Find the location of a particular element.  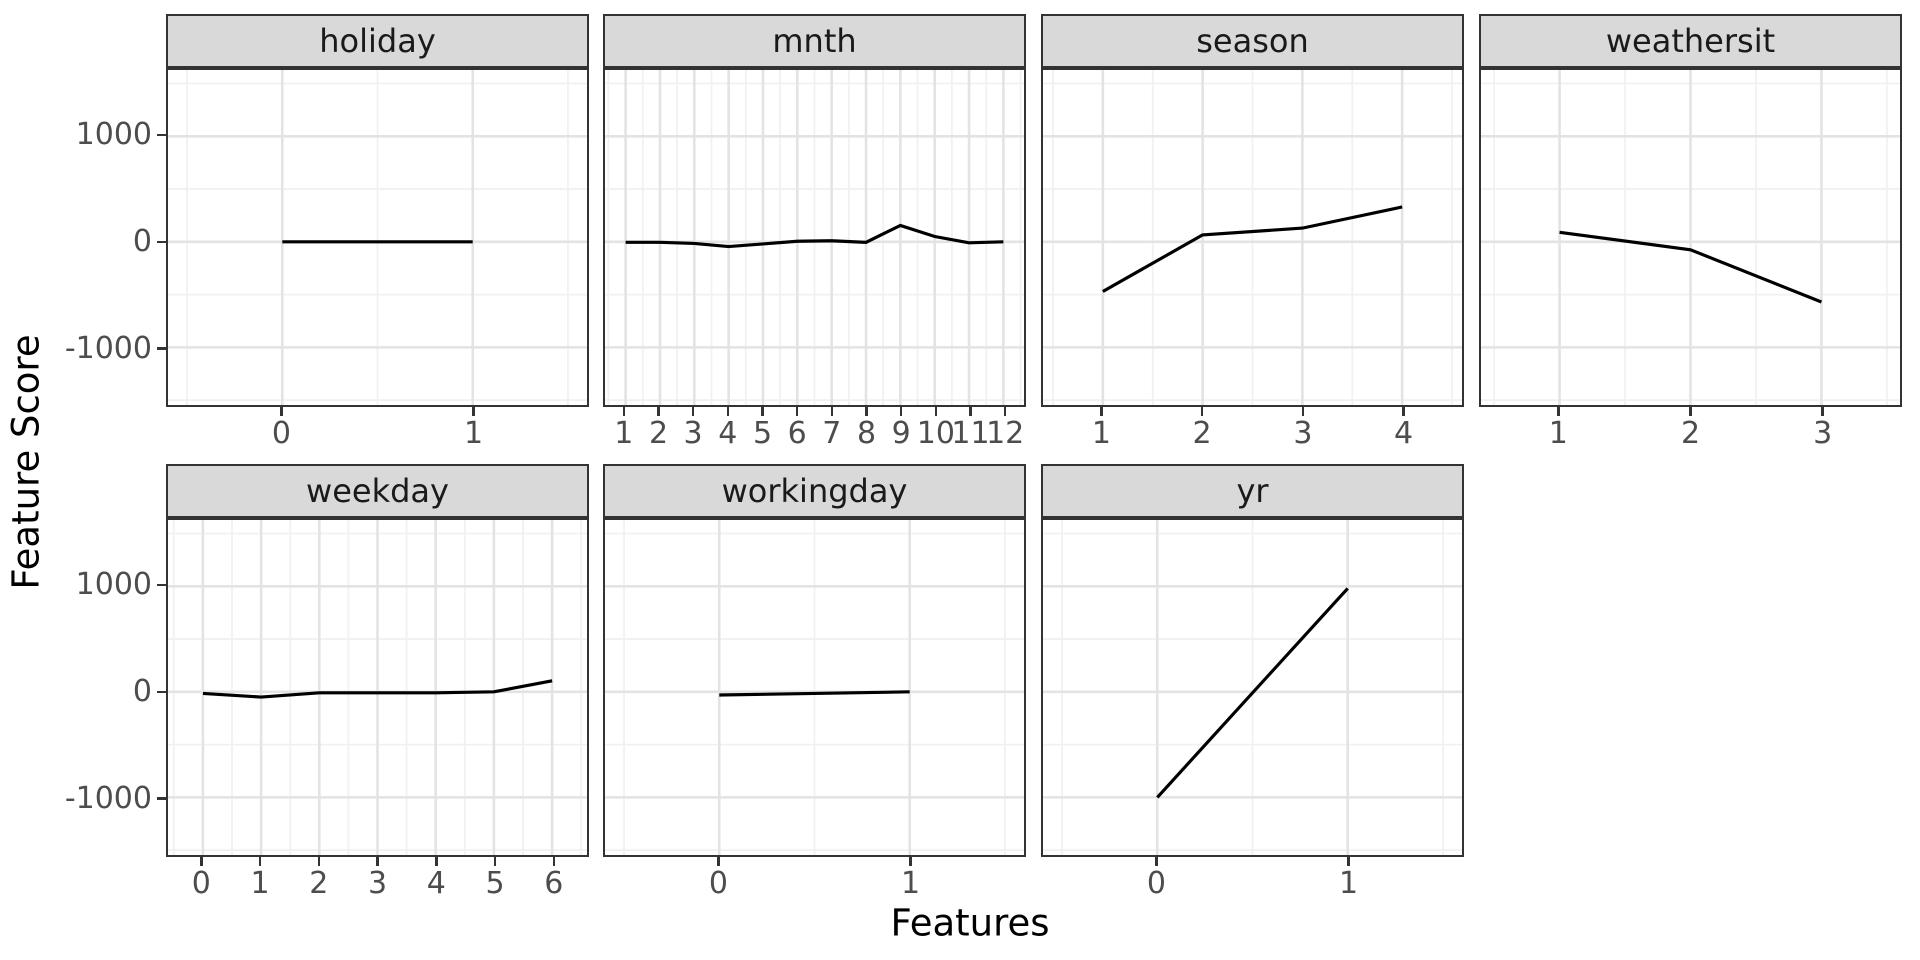

x-tick-label: 8 is located at coordinates (866, 433).